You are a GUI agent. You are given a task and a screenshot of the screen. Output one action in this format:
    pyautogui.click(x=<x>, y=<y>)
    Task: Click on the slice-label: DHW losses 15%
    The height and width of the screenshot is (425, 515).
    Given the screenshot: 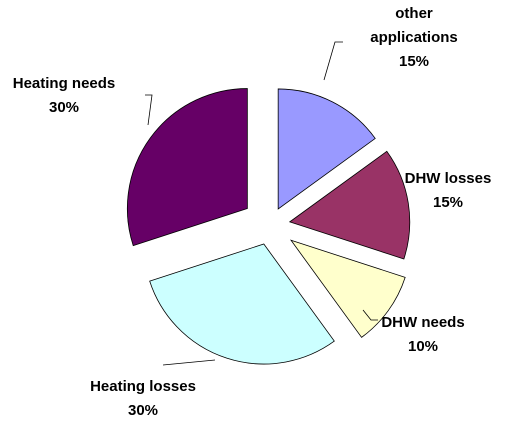 What is the action you would take?
    pyautogui.click(x=448, y=190)
    